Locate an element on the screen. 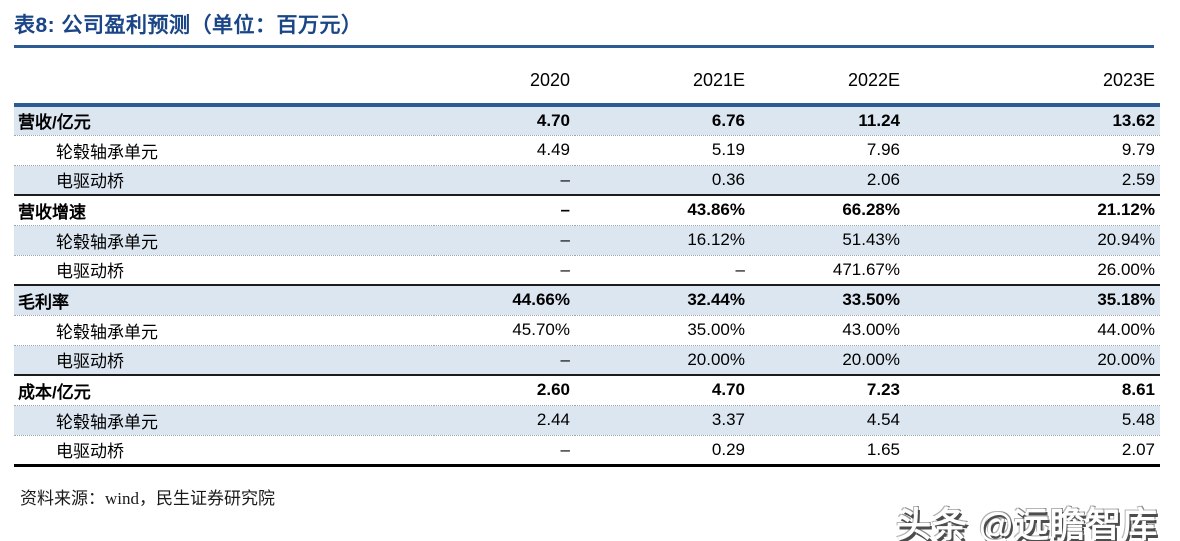 The height and width of the screenshot is (541, 1180). cell: 4.54 is located at coordinates (827, 419).